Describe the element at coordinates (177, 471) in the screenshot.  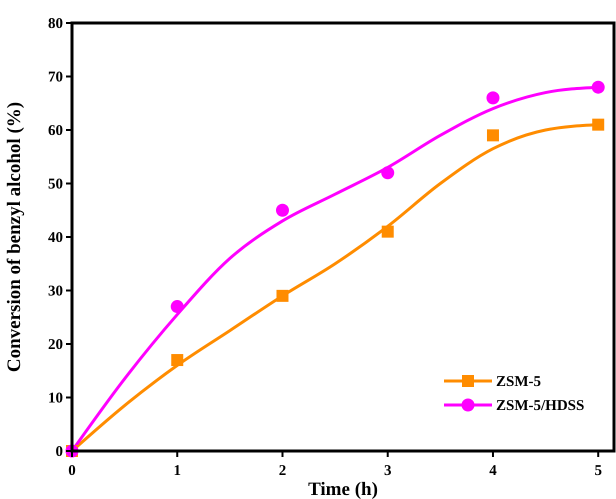
I see `x-tick-label: 1` at that location.